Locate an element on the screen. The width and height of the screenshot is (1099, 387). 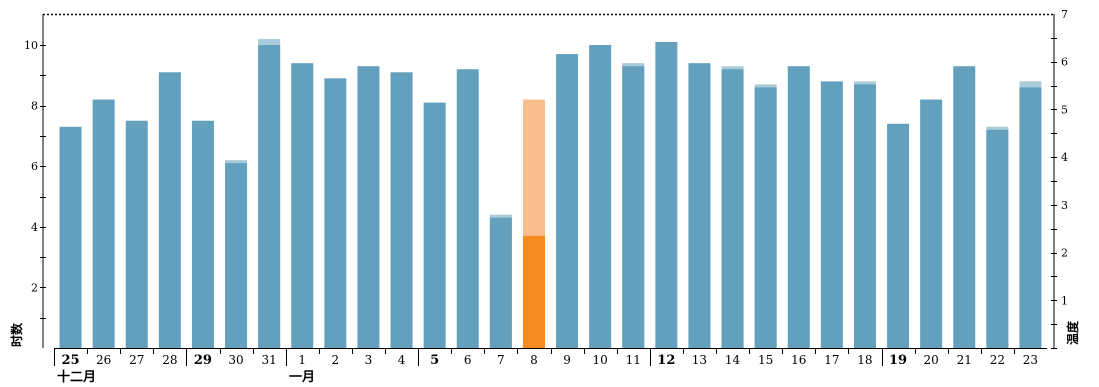
y-axis-right-title: 温度 is located at coordinates (1072, 332).